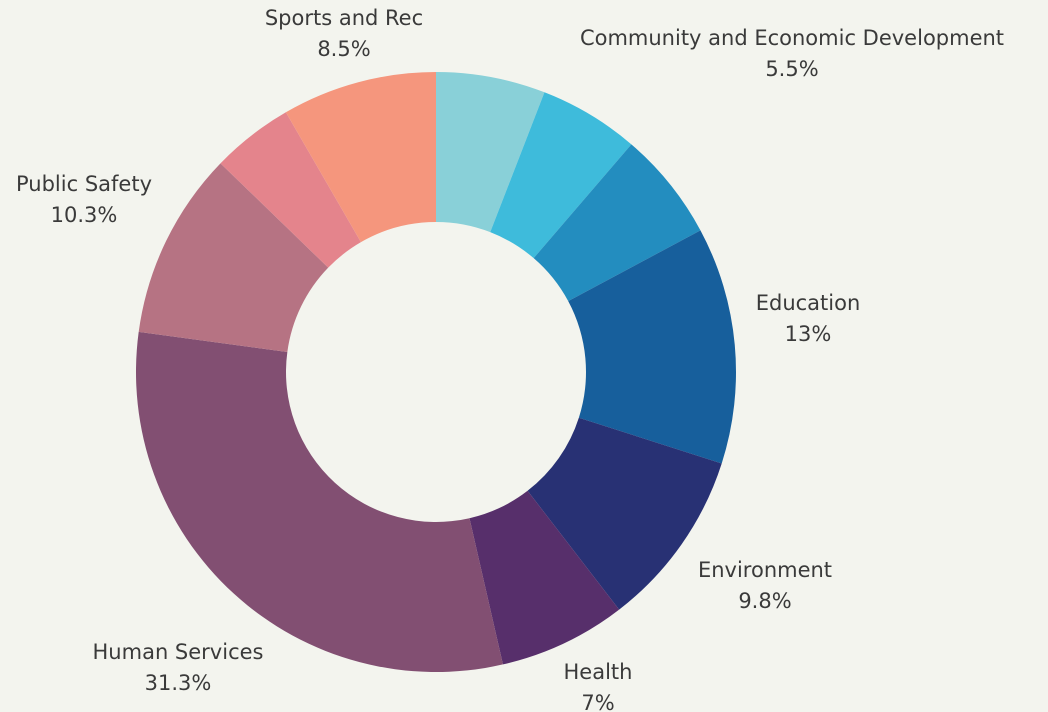  Describe the element at coordinates (178, 683) in the screenshot. I see `slice-percent-6: 31.3%` at that location.